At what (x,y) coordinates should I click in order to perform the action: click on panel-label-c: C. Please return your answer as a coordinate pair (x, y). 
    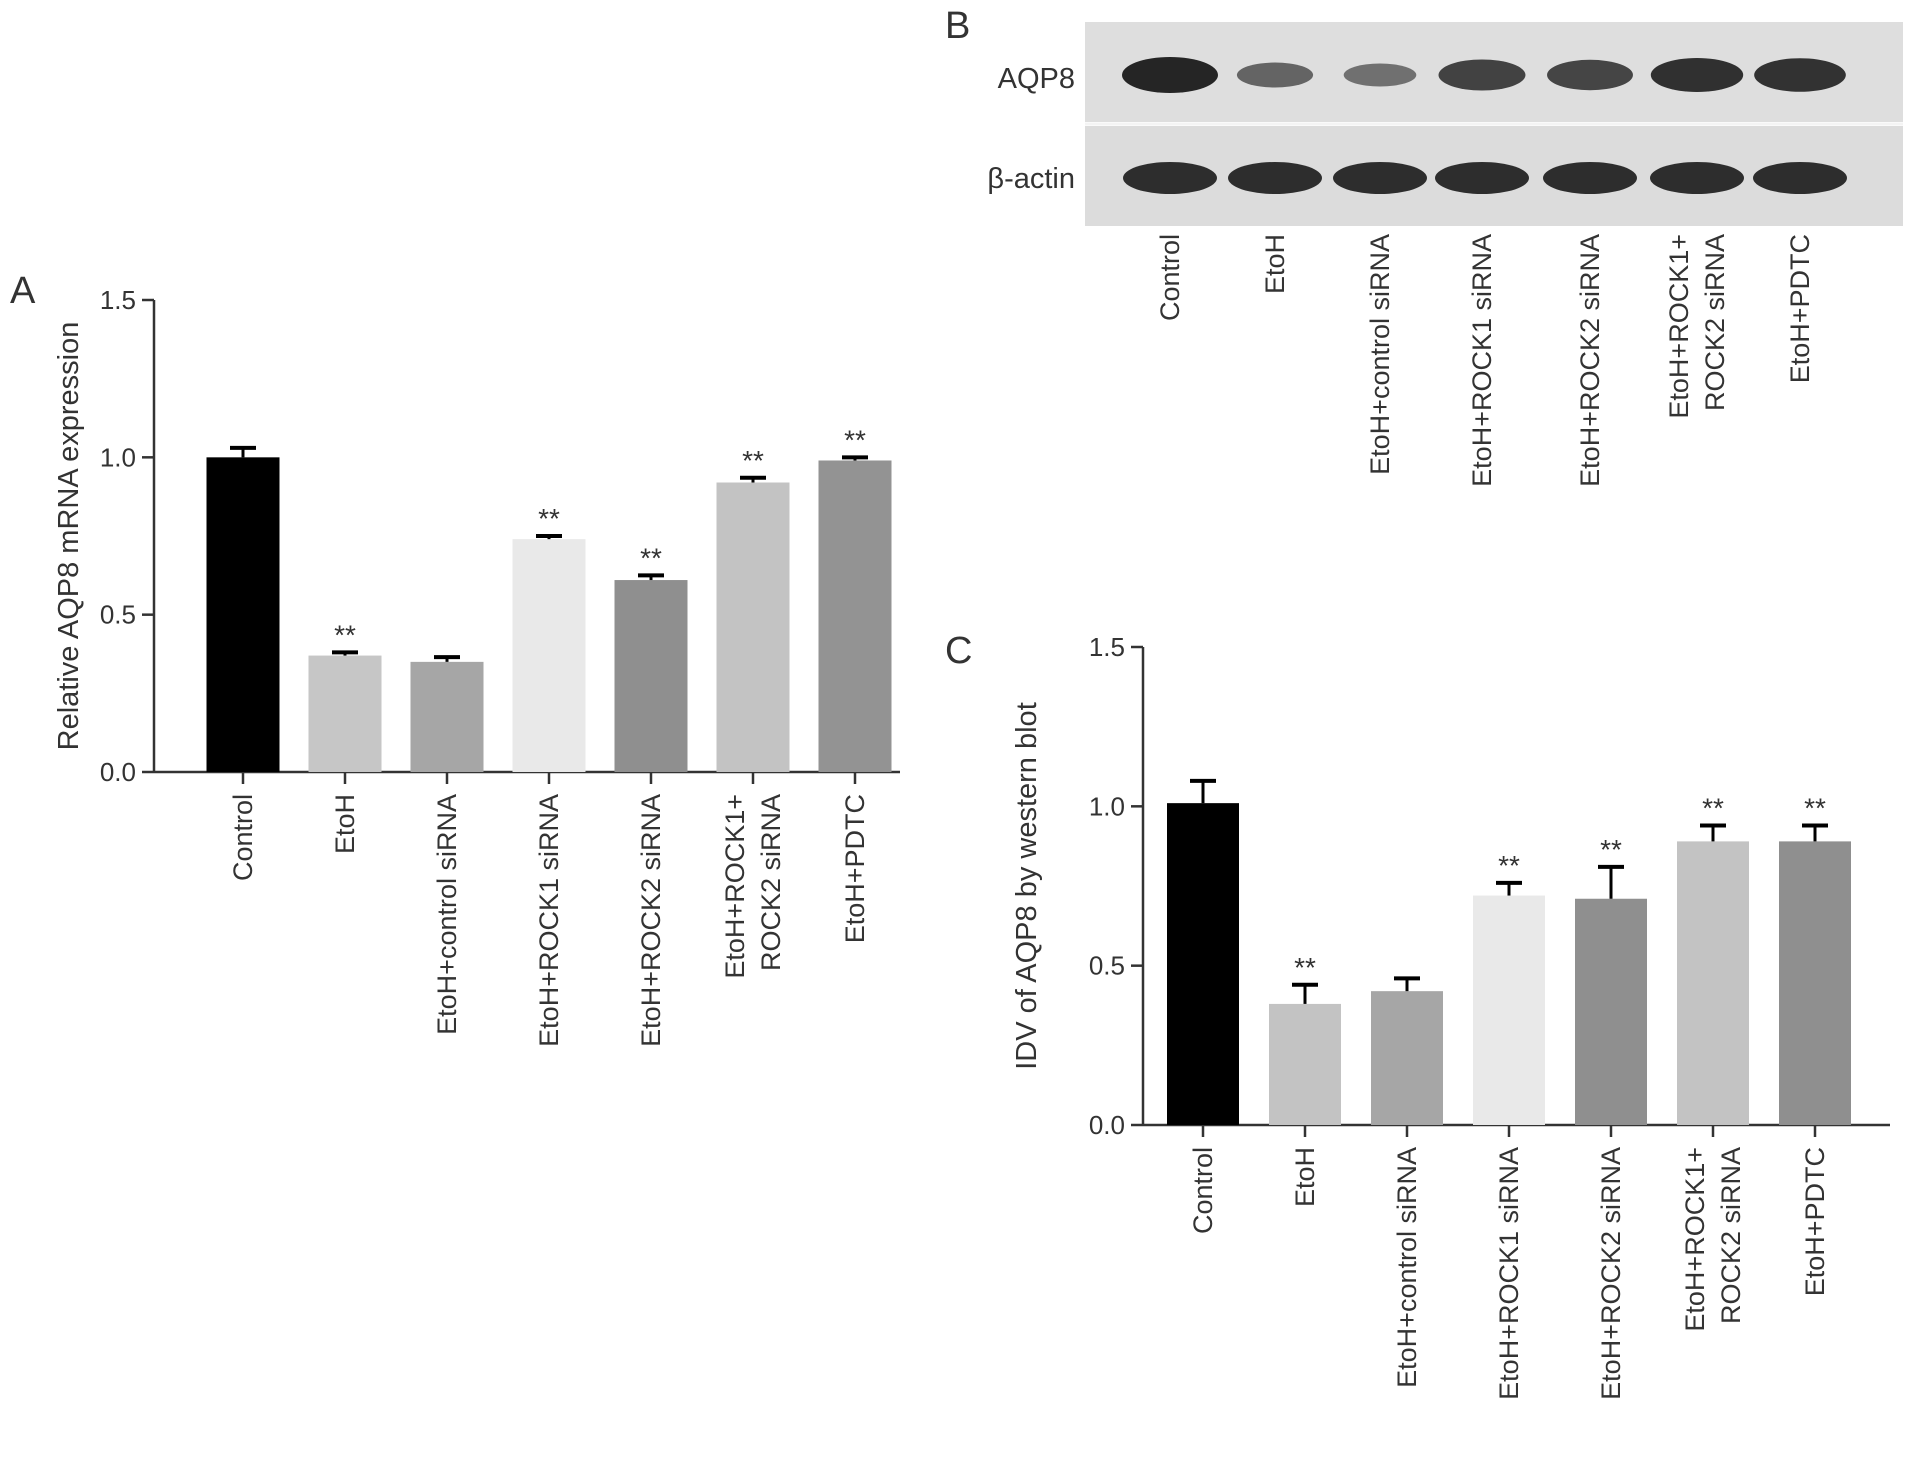
    Looking at the image, I should click on (959, 651).